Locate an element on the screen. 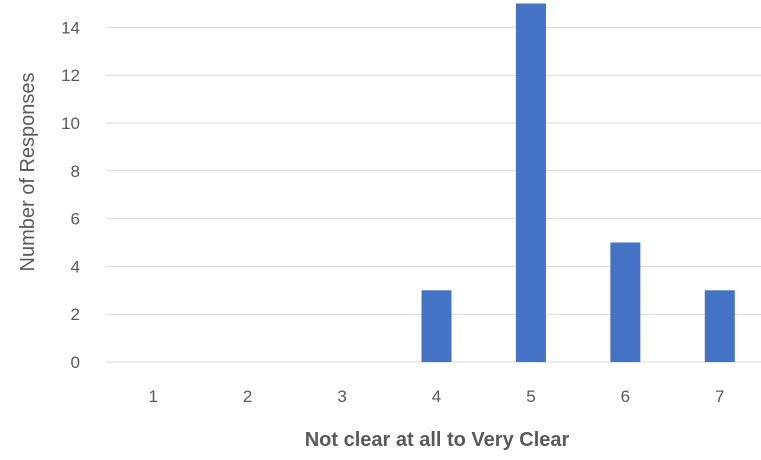 The width and height of the screenshot is (761, 460). y-axis-title: Number of Responses is located at coordinates (28, 172).